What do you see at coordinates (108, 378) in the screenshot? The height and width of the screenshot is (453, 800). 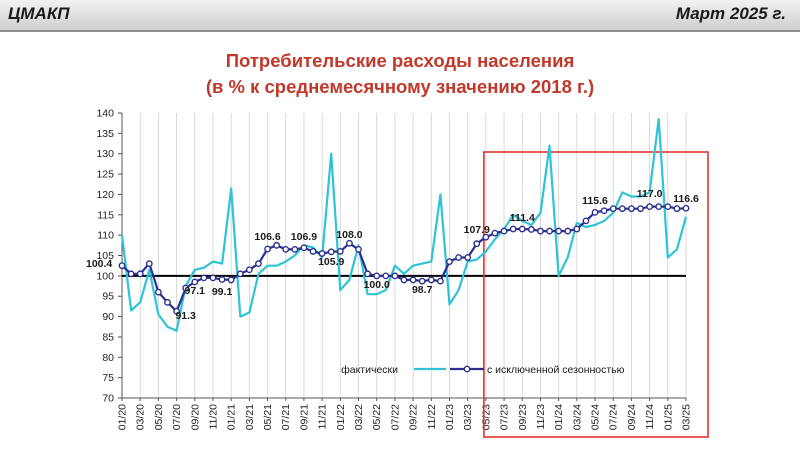 I see `y-tick-label: 75` at bounding box center [108, 378].